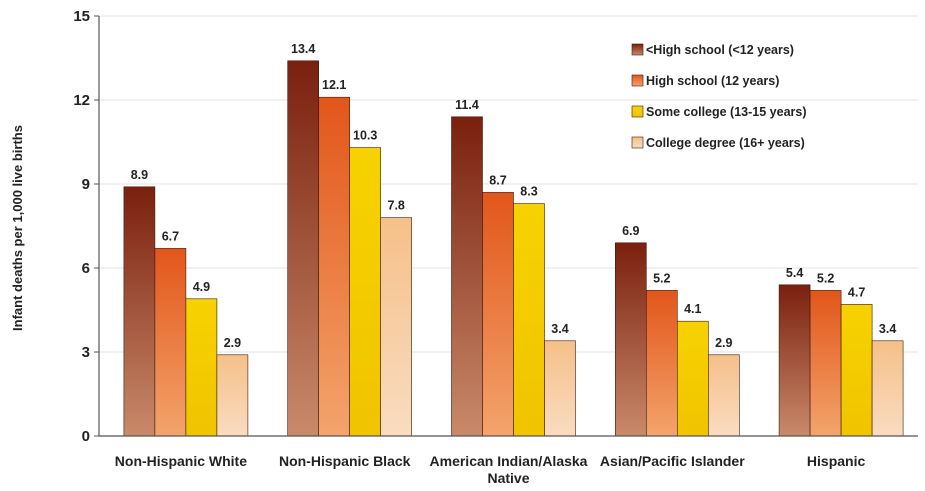 The width and height of the screenshot is (925, 491). Describe the element at coordinates (528, 192) in the screenshot. I see `data-label: 8.3` at that location.